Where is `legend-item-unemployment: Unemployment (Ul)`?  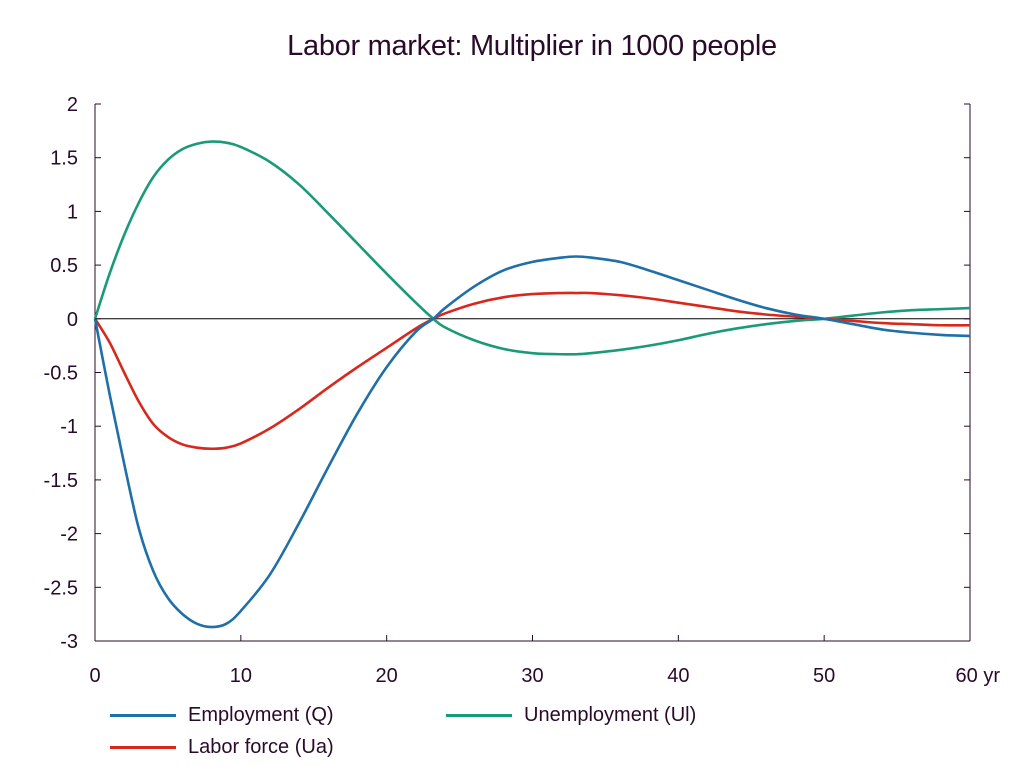
legend-item-unemployment: Unemployment (Ul) is located at coordinates (571, 715).